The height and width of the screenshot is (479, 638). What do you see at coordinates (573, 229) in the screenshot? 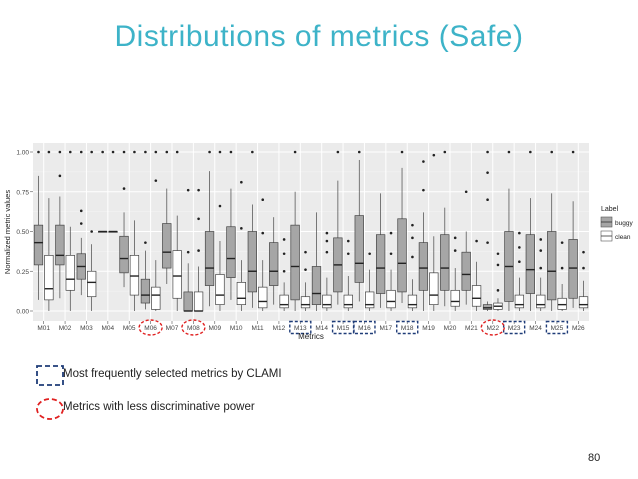
I see `box-buggy-M26` at bounding box center [573, 229].